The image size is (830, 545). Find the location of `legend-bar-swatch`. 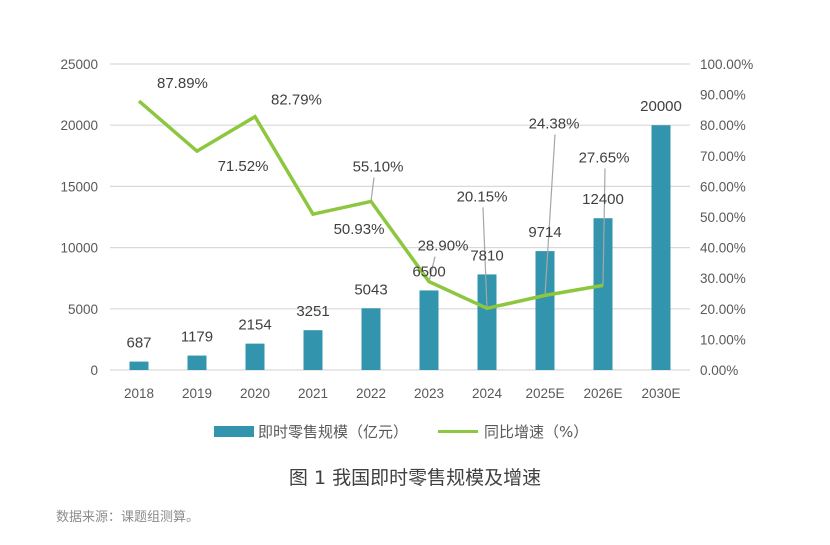

legend-bar-swatch is located at coordinates (234, 431).